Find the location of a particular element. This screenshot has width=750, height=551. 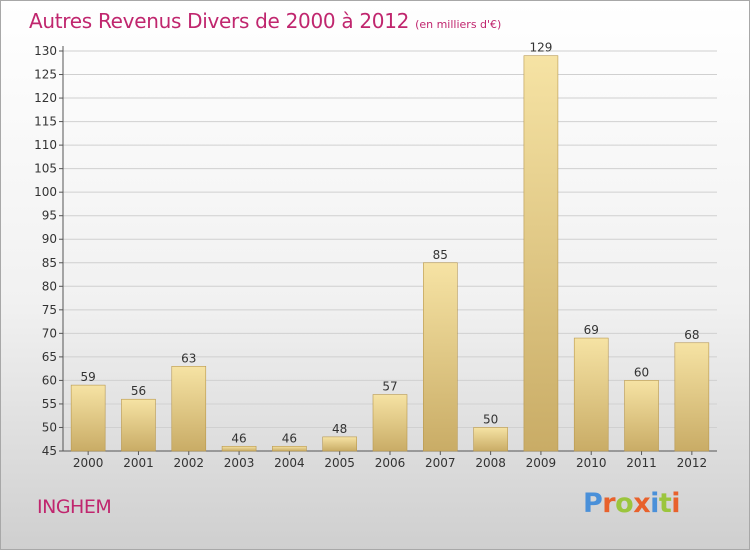

x-tick-label: 2005 is located at coordinates (339, 463).